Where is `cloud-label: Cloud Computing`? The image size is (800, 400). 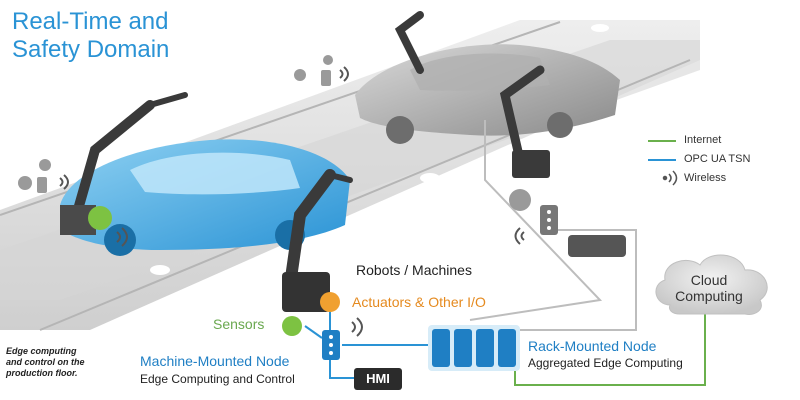 cloud-label: Cloud Computing is located at coordinates (709, 288).